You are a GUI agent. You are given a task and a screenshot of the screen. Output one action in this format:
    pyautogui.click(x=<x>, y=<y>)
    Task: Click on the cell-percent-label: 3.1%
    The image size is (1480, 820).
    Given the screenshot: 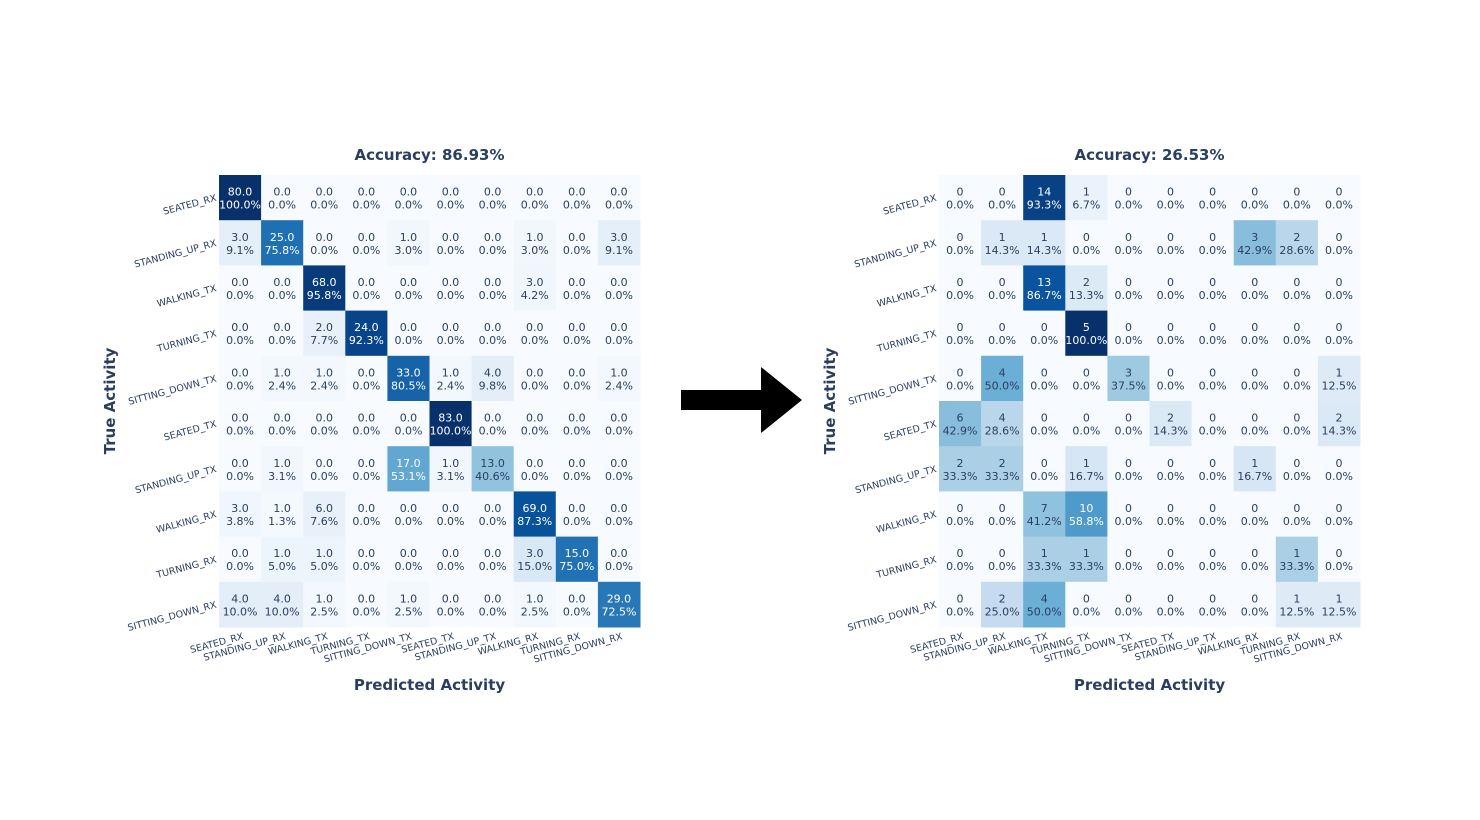 What is the action you would take?
    pyautogui.click(x=451, y=476)
    